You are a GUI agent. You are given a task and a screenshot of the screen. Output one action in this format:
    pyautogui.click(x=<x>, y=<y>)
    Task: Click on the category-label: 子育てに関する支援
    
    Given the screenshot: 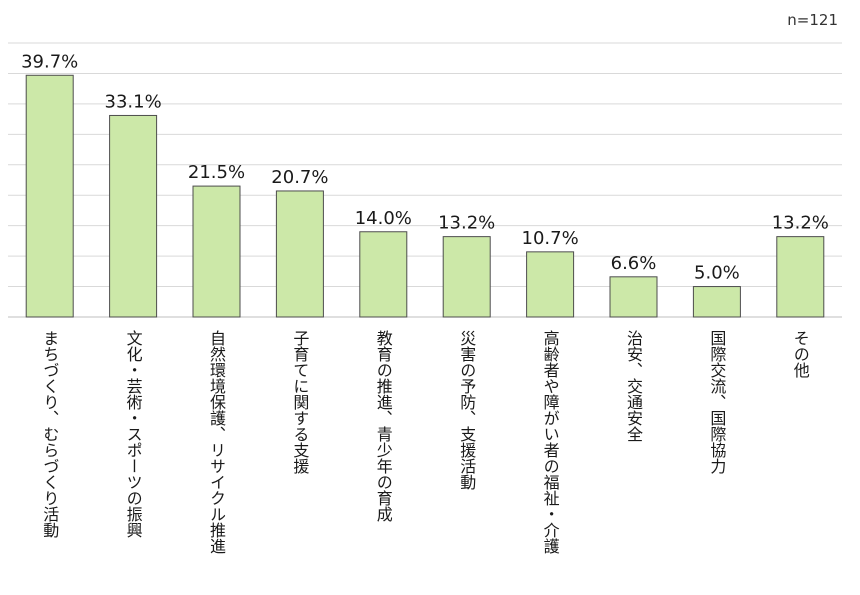 What is the action you would take?
    pyautogui.click(x=299, y=402)
    